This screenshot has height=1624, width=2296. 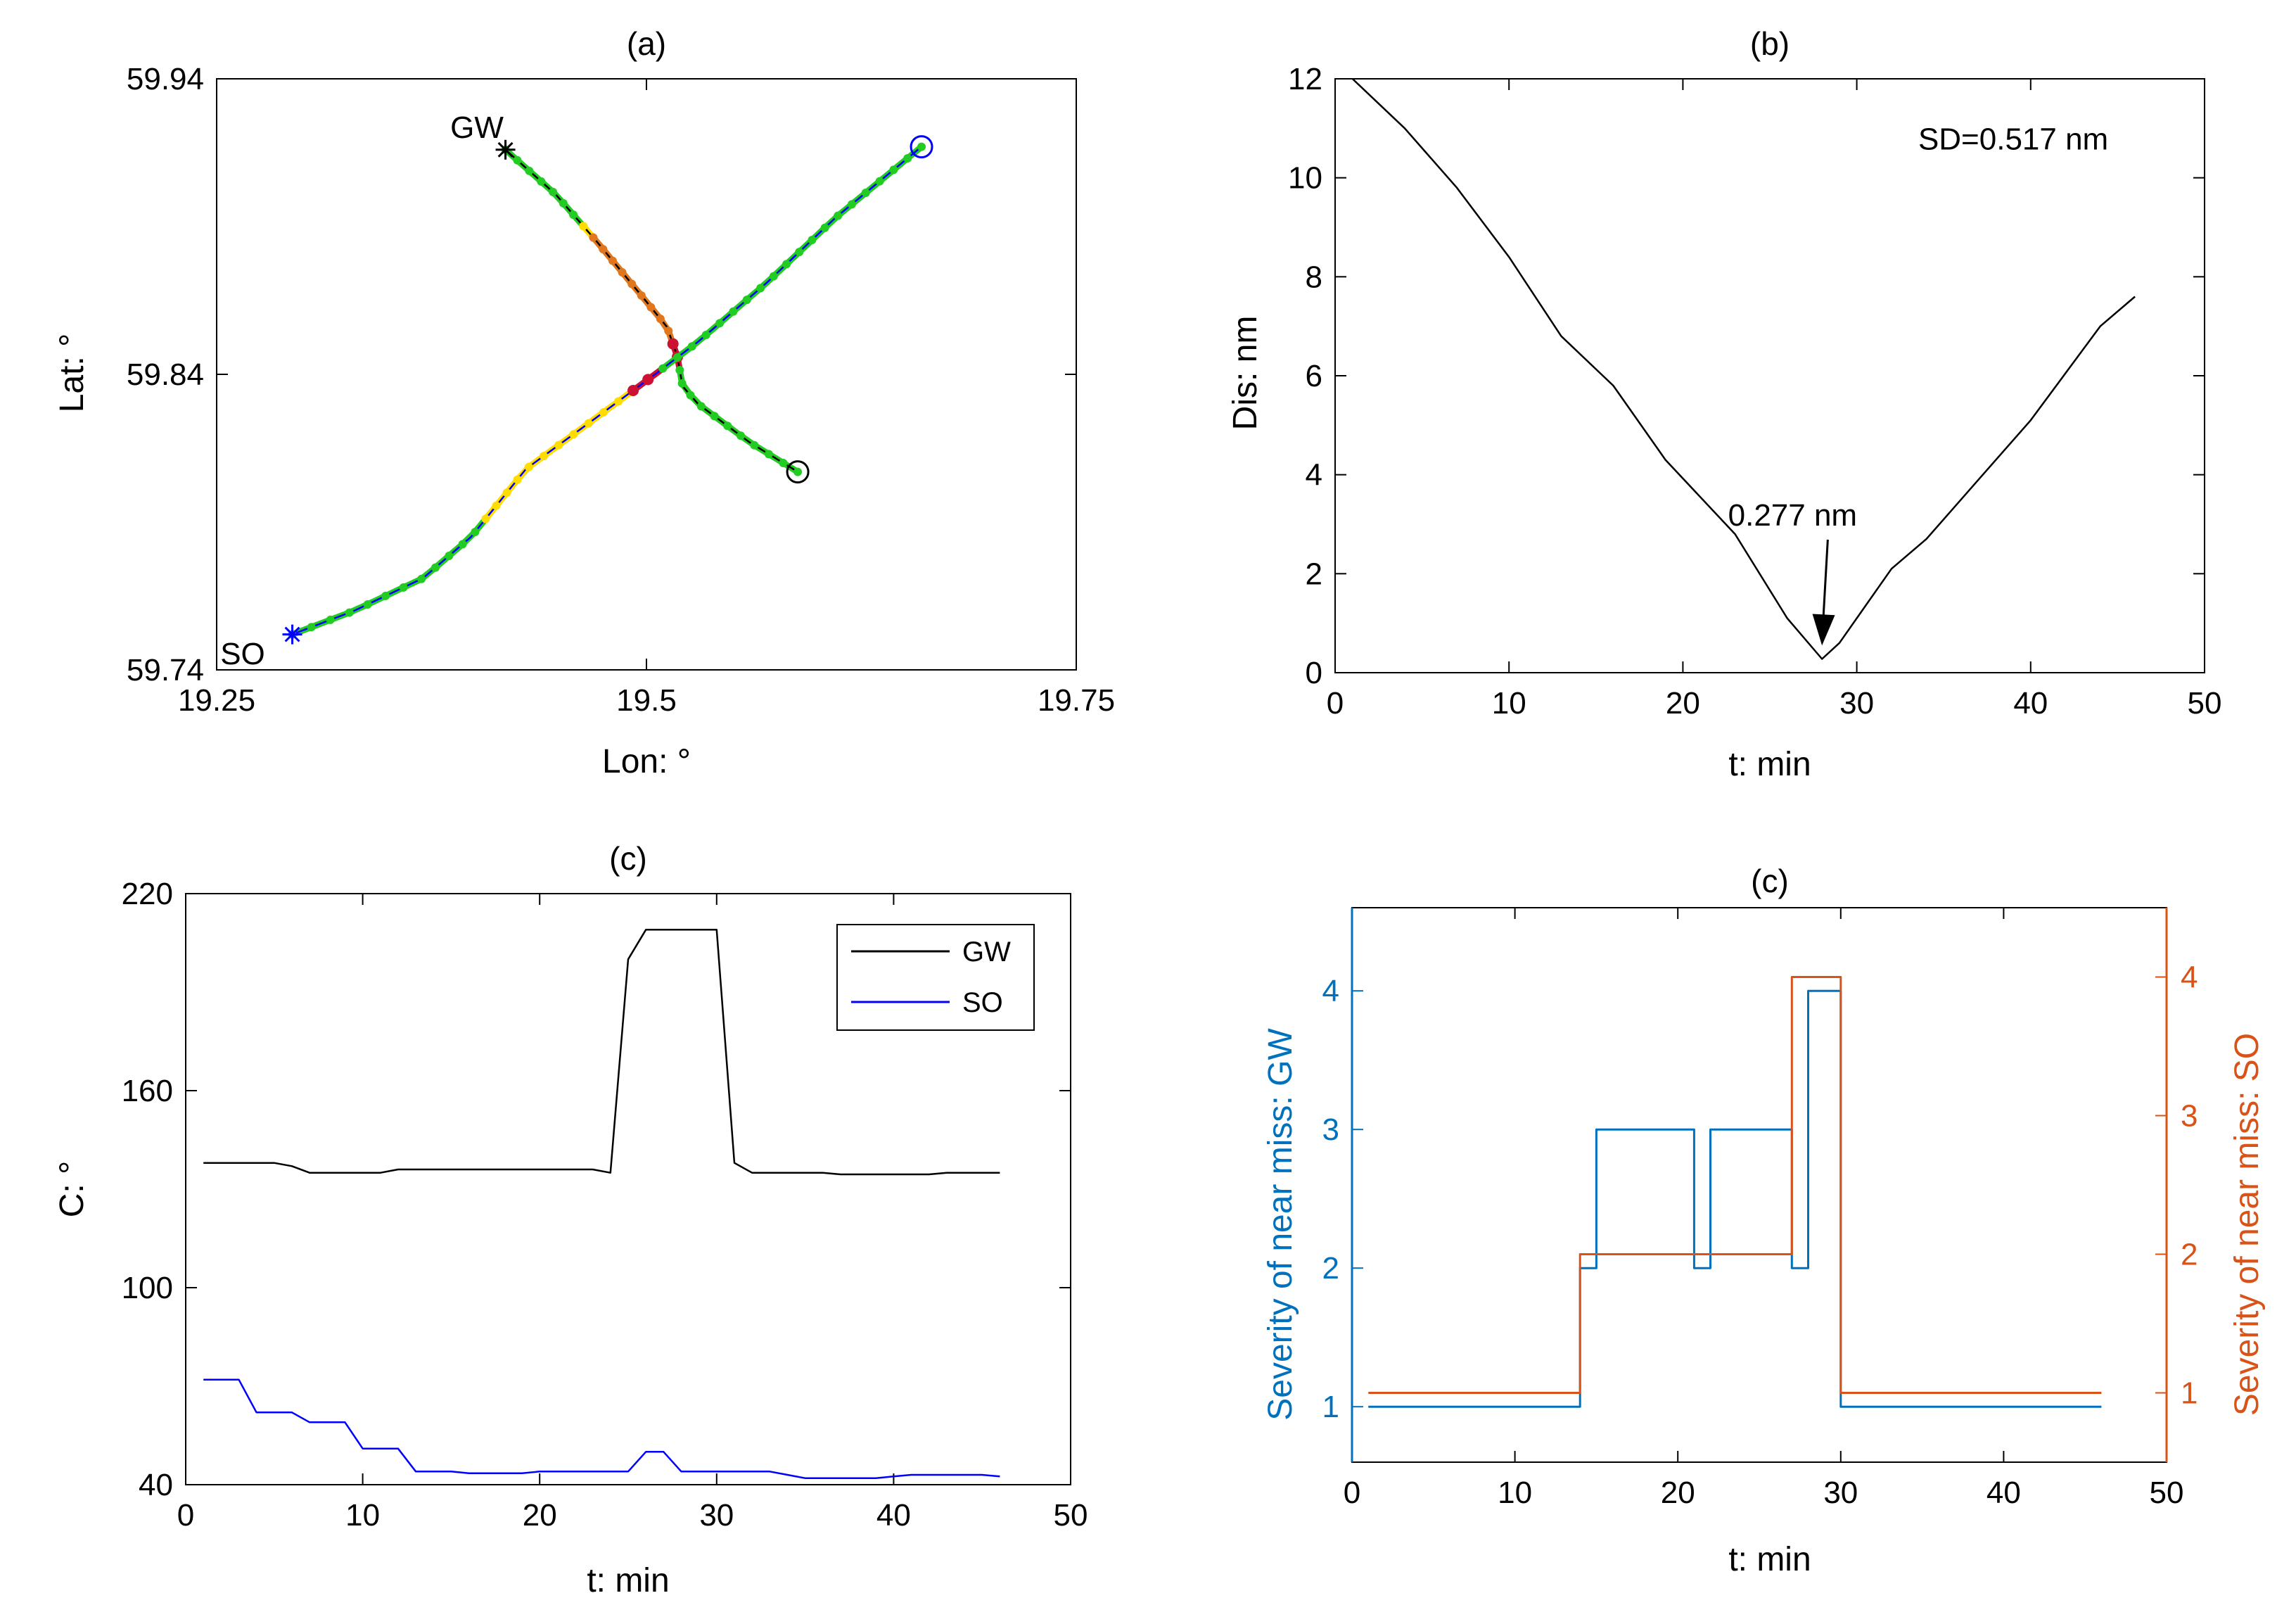 What do you see at coordinates (540, 1515) in the screenshot?
I see `c1-xtick-label: 20` at bounding box center [540, 1515].